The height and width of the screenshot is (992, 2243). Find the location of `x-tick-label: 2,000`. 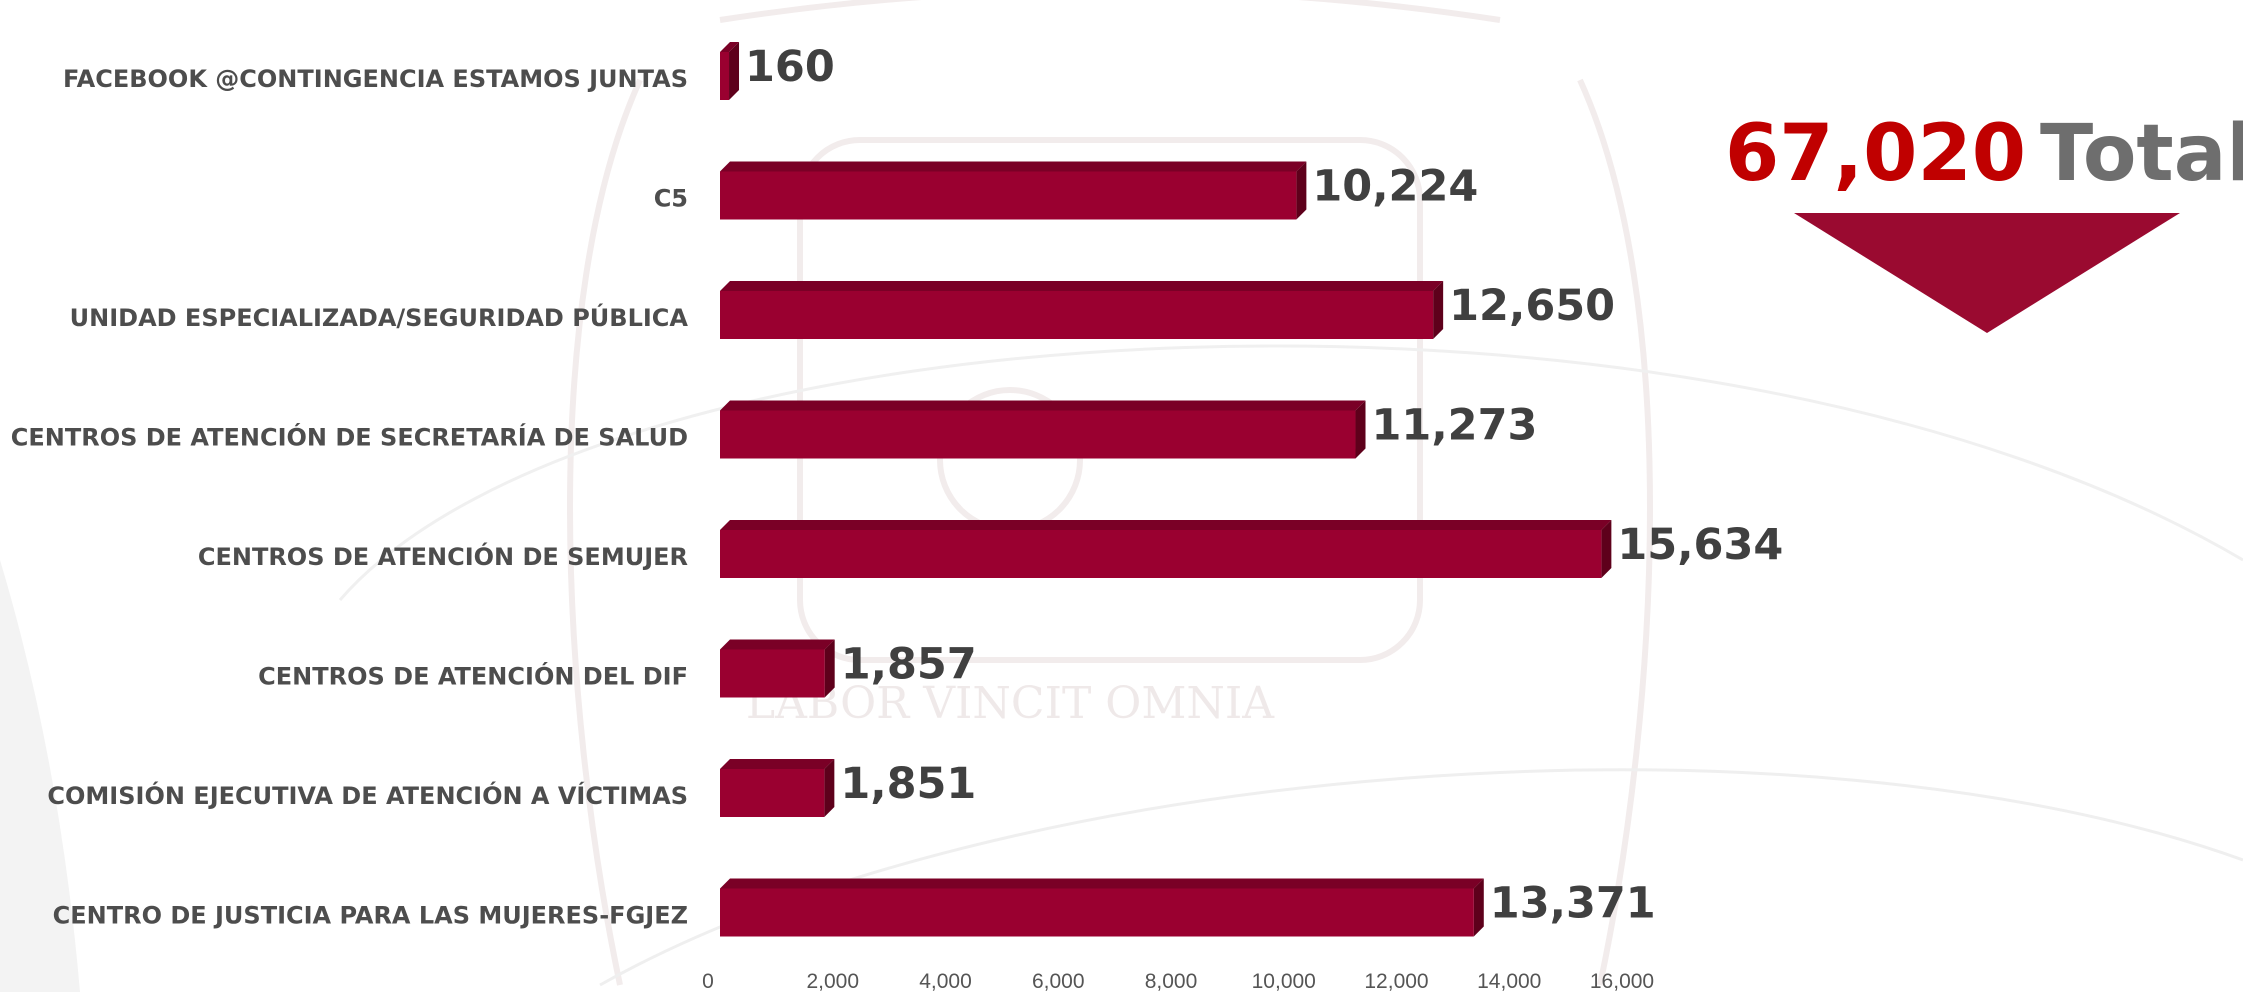

x-tick-label: 2,000 is located at coordinates (832, 981).